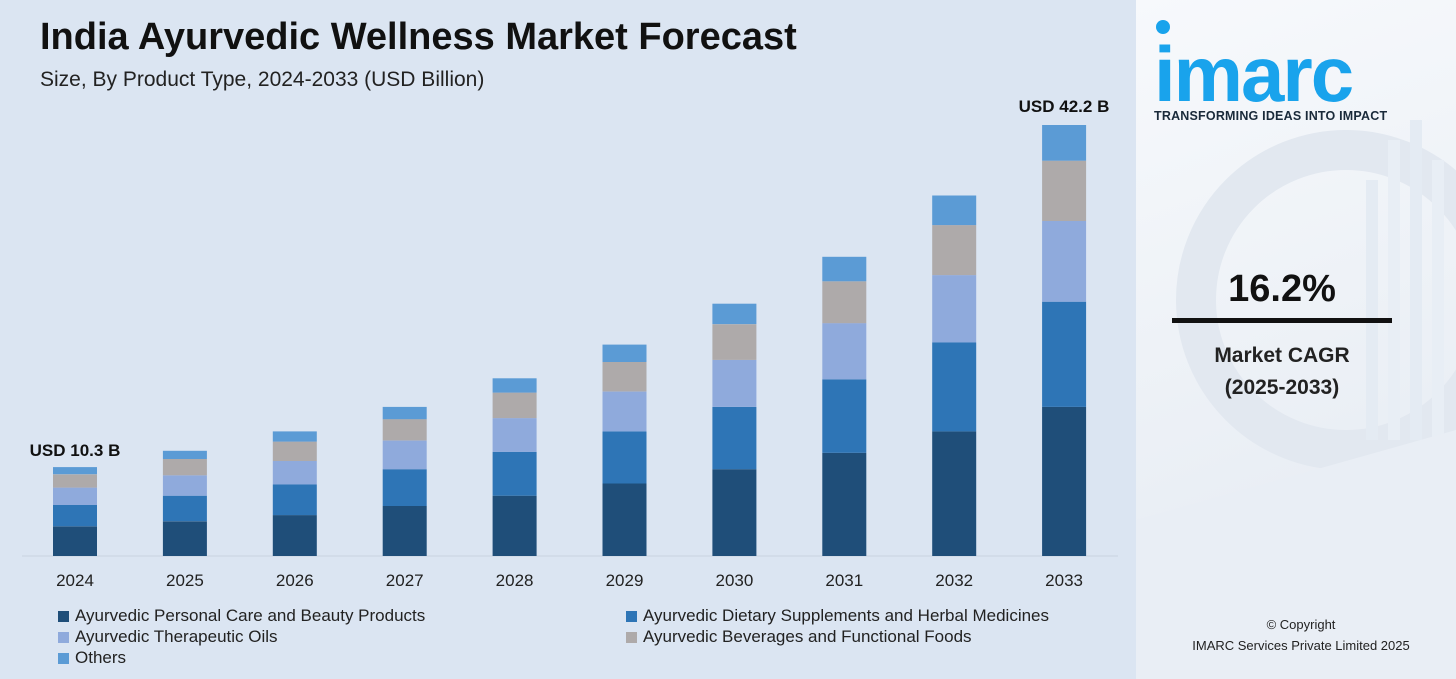 The width and height of the screenshot is (1456, 679). What do you see at coordinates (515, 580) in the screenshot?
I see `x-tick-label-2028: 2028` at bounding box center [515, 580].